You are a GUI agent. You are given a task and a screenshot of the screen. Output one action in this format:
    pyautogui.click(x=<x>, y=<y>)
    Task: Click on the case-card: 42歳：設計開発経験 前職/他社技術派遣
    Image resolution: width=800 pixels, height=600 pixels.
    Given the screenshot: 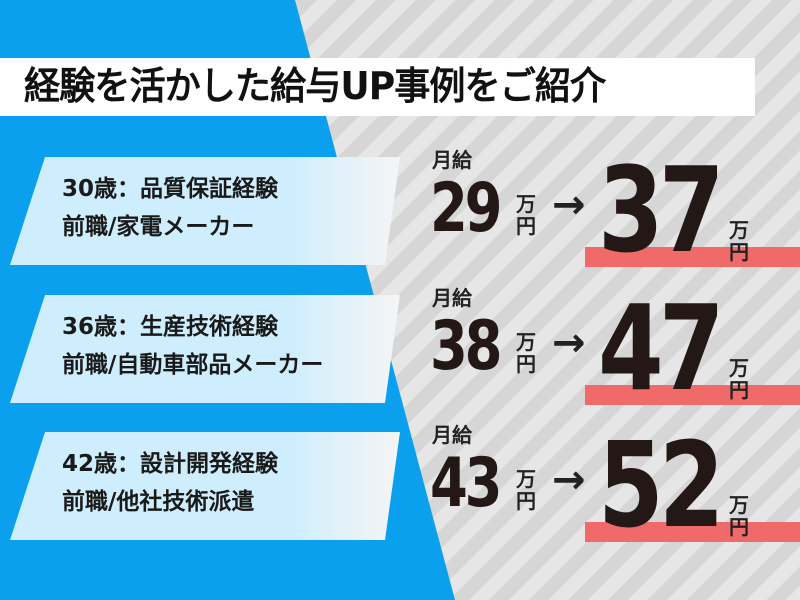 What is the action you would take?
    pyautogui.click(x=205, y=486)
    